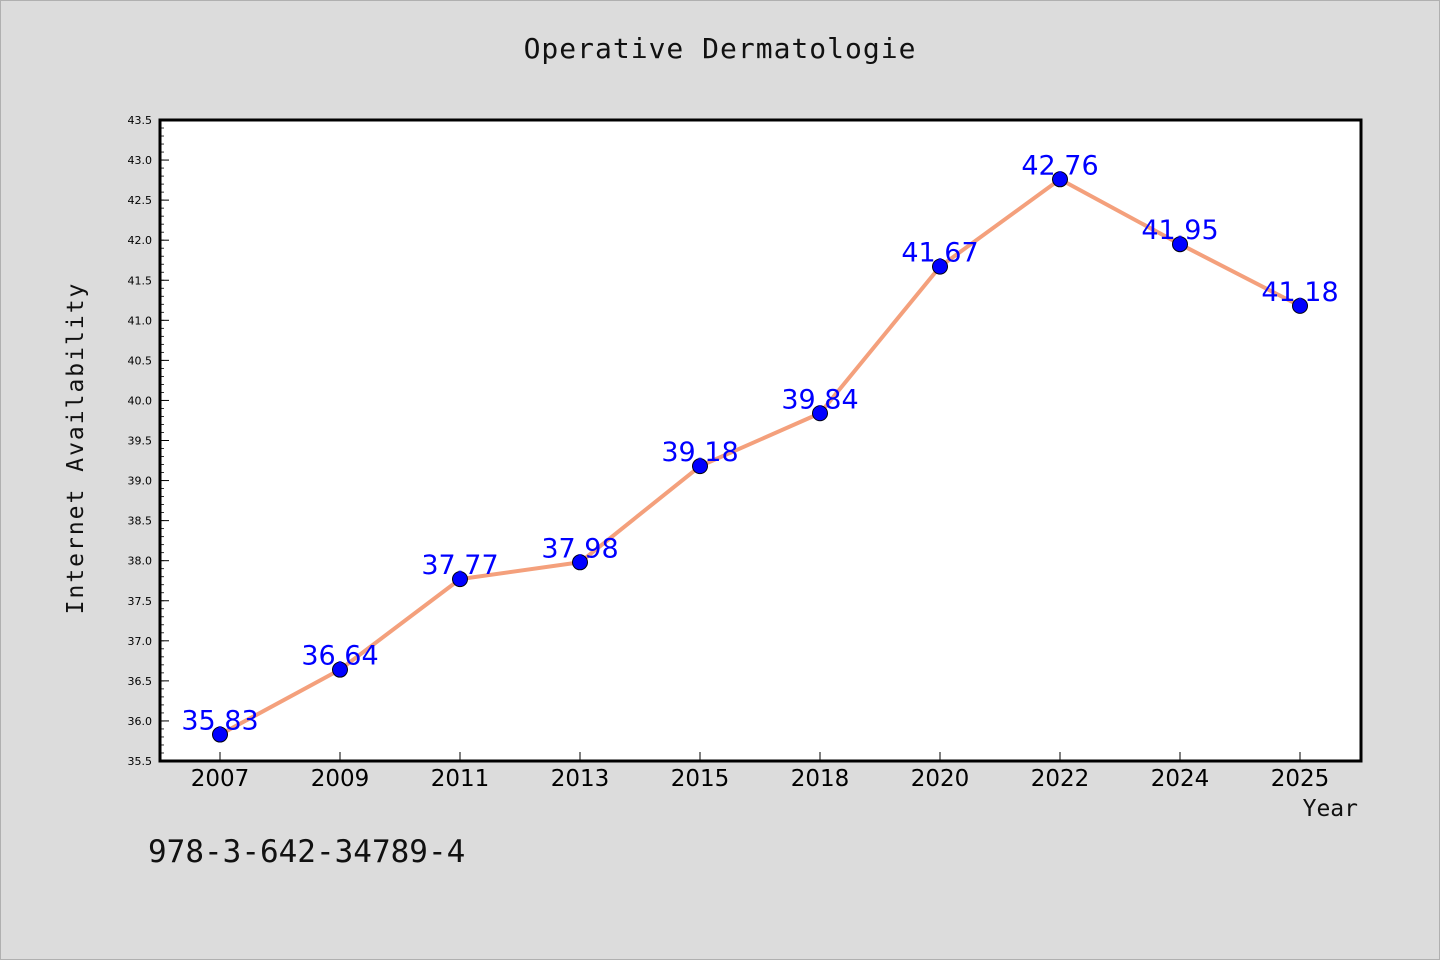 The image size is (1440, 960). I want to click on y-tick-label: 43.0, so click(140, 160).